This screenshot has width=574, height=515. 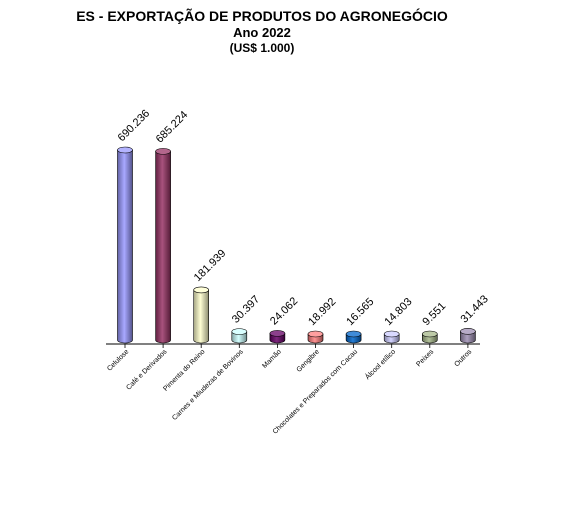 I want to click on value-label: 24.062, so click(x=284, y=311).